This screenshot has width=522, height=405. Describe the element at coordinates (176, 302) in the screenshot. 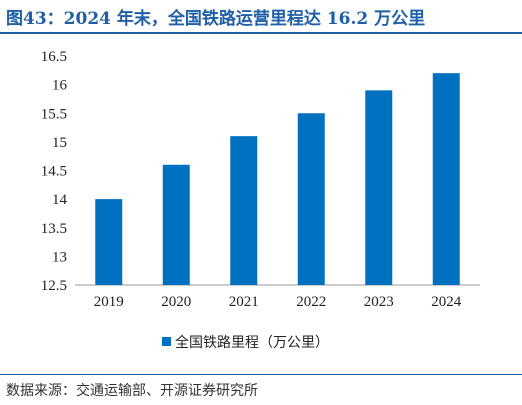

I see `x-tick-label: 2020` at that location.